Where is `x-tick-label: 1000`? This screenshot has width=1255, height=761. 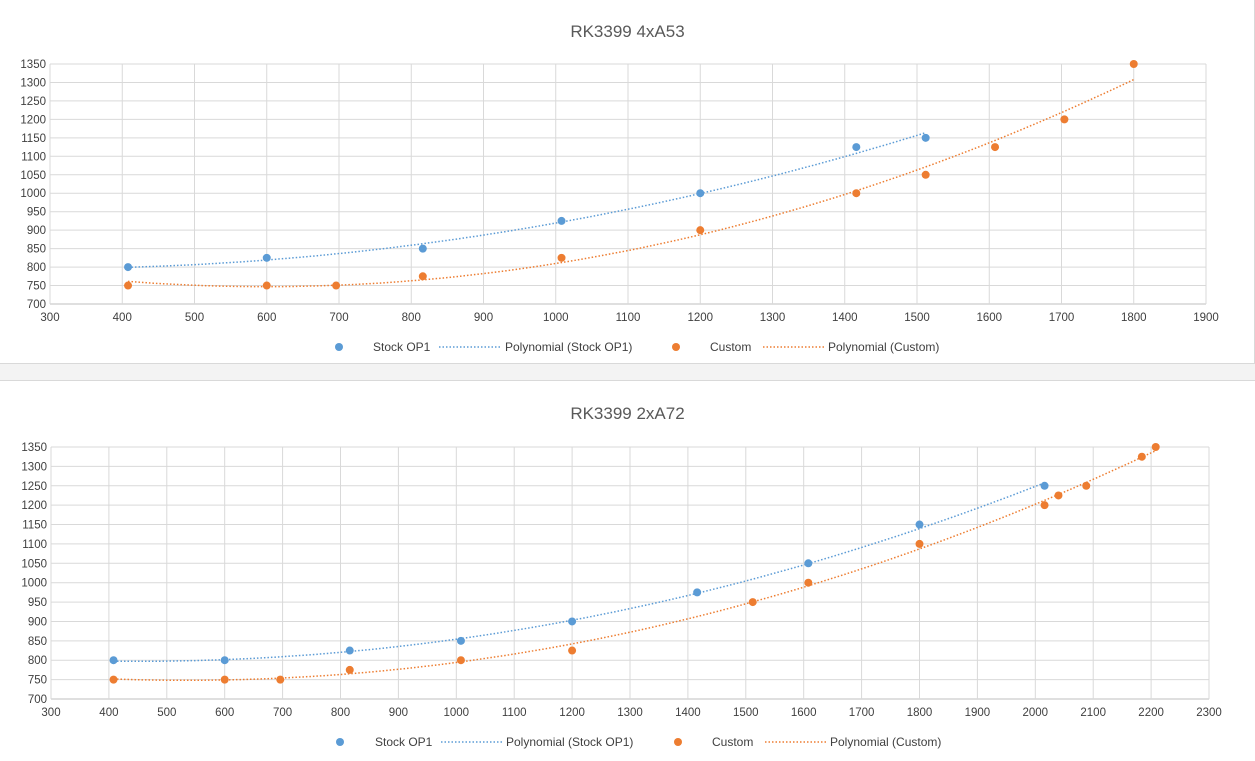 x-tick-label: 1000 is located at coordinates (457, 713).